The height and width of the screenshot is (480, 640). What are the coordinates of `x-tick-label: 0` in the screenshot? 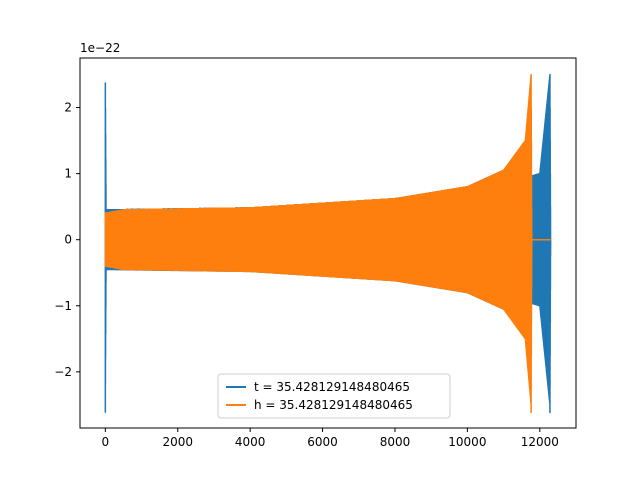 It's located at (106, 442).